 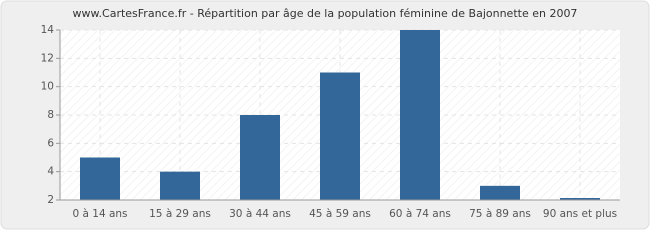 What do you see at coordinates (47, 58) in the screenshot?
I see `y-tick-label: 12` at bounding box center [47, 58].